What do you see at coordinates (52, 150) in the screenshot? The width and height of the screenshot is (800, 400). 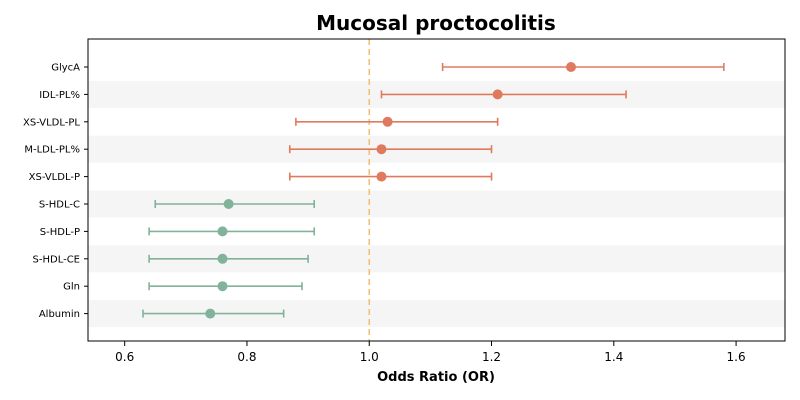 I see `y-tick-label: M-LDL-PL%` at bounding box center [52, 150].